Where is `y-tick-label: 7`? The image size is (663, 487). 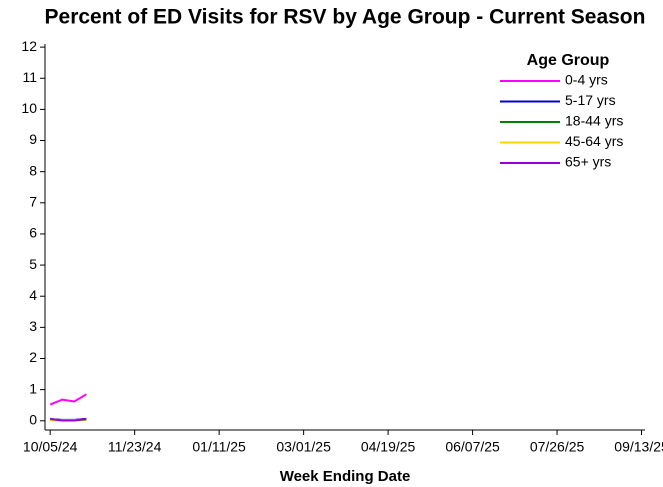 y-tick-label: 7 is located at coordinates (33, 202).